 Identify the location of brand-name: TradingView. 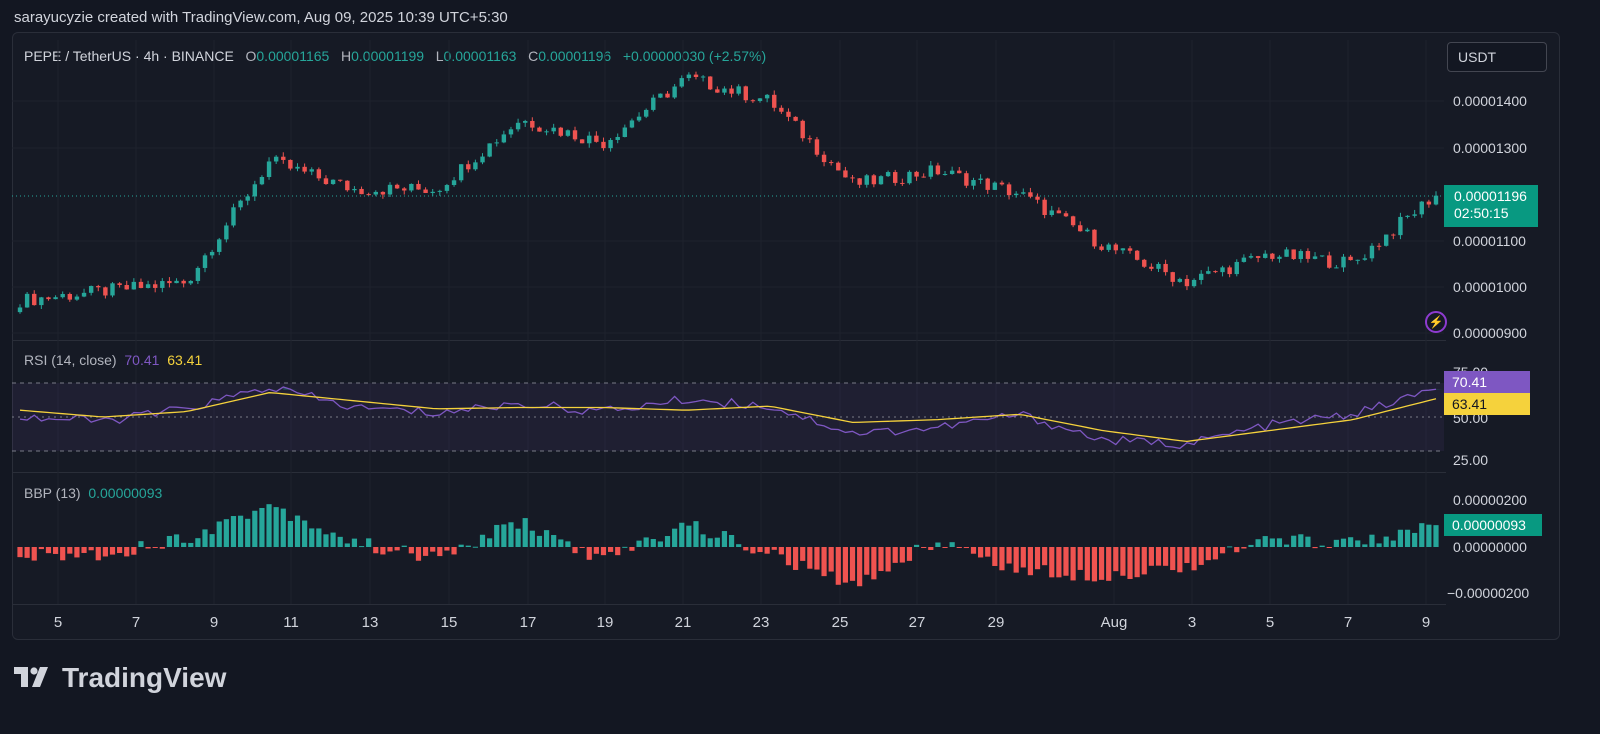
(144, 677).